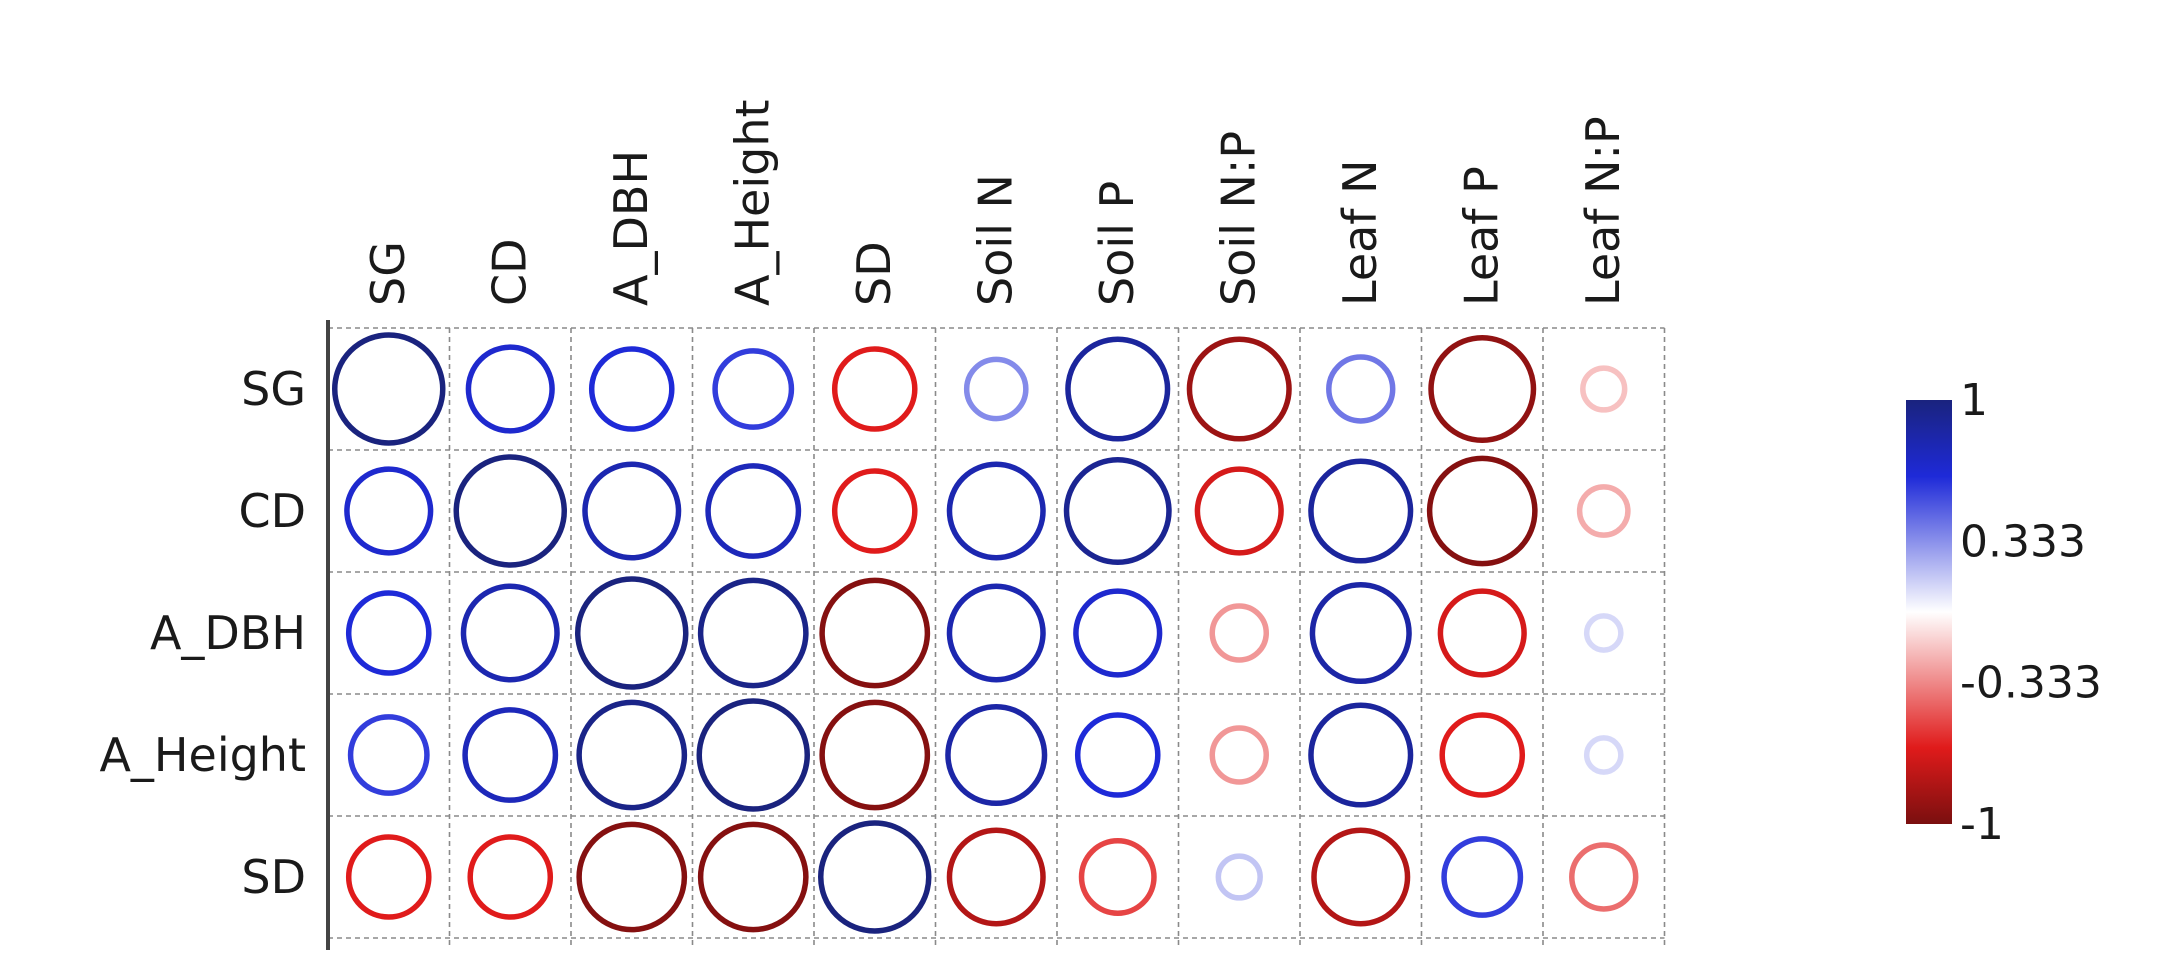 The width and height of the screenshot is (2160, 960). Describe the element at coordinates (1239, 511) in the screenshot. I see `corr-circle-cd-soil-n-p` at that location.